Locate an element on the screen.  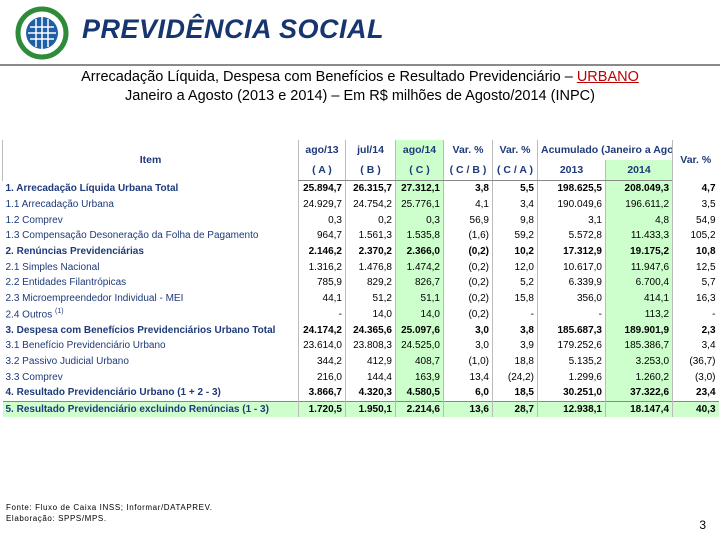
column-code: ( B ) is located at coordinates (370, 170).